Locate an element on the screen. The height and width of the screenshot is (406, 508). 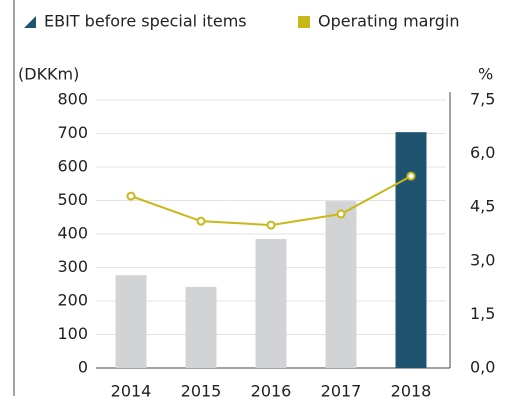
y-tick-label: 400 is located at coordinates (72, 233).